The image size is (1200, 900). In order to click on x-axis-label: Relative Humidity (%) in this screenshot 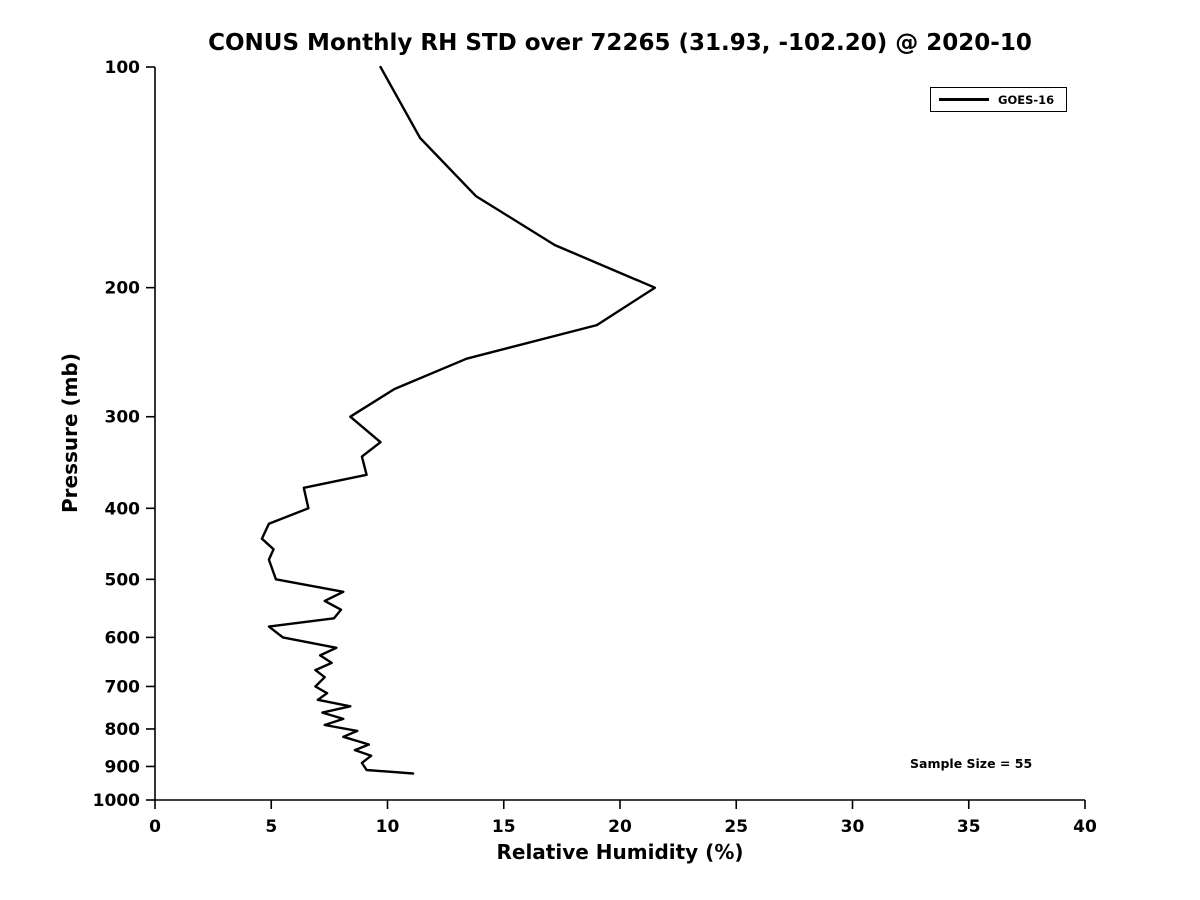, I will do `click(620, 852)`.